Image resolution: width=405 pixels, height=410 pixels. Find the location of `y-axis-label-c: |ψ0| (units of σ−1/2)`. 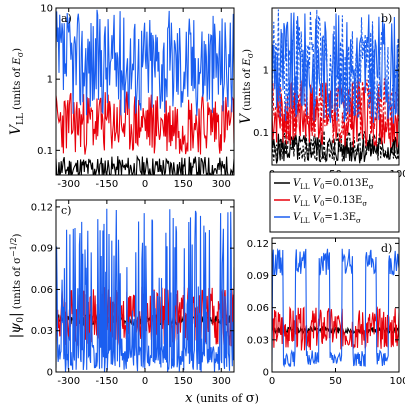

y-axis-label-c: |ψ0| (units of σ−1/2) is located at coordinates (17, 285).